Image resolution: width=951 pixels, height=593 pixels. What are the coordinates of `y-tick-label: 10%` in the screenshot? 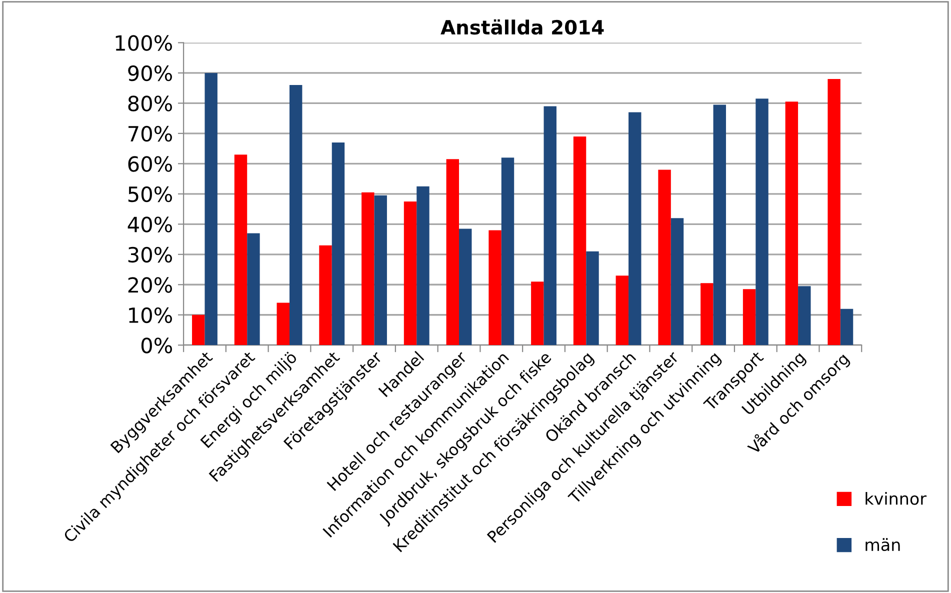 It's located at (150, 315).